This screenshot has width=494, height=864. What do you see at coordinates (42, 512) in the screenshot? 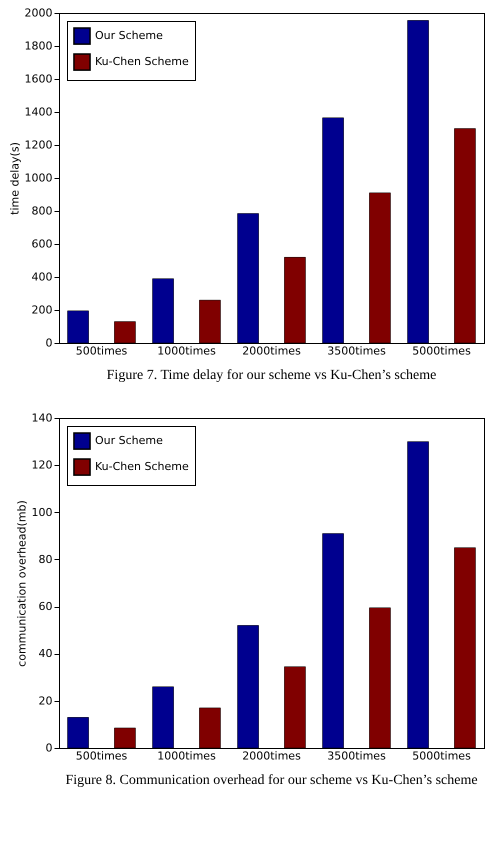
I see `y-tick-label: 100` at bounding box center [42, 512].